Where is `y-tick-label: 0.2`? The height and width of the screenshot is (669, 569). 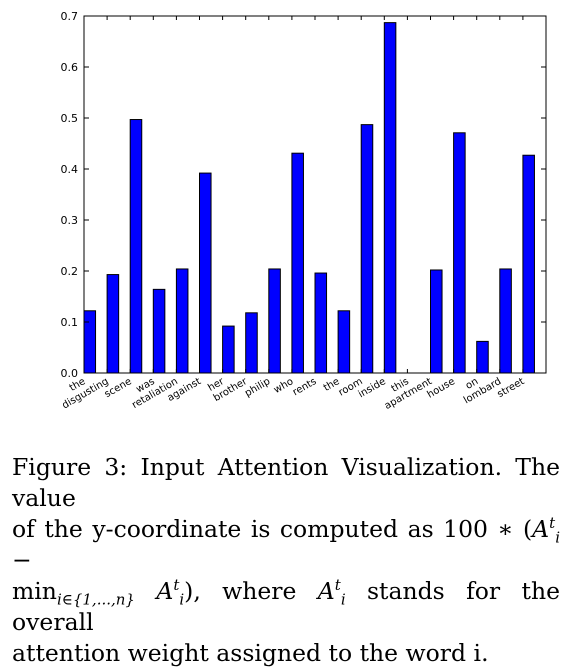
y-tick-label: 0.2 is located at coordinates (70, 271).